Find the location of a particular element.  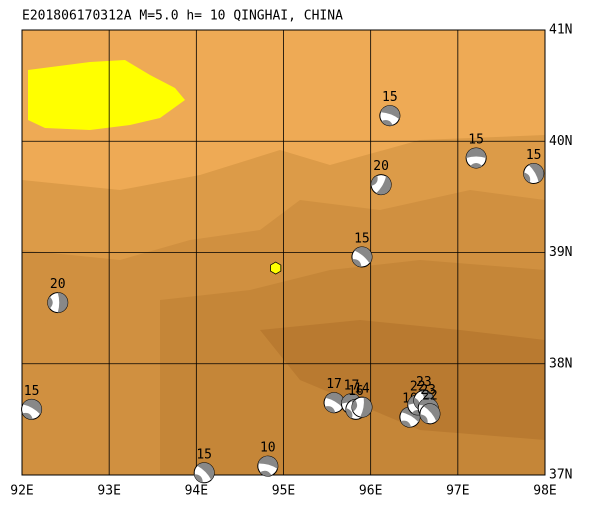

depth-label: 10 is located at coordinates (268, 448).